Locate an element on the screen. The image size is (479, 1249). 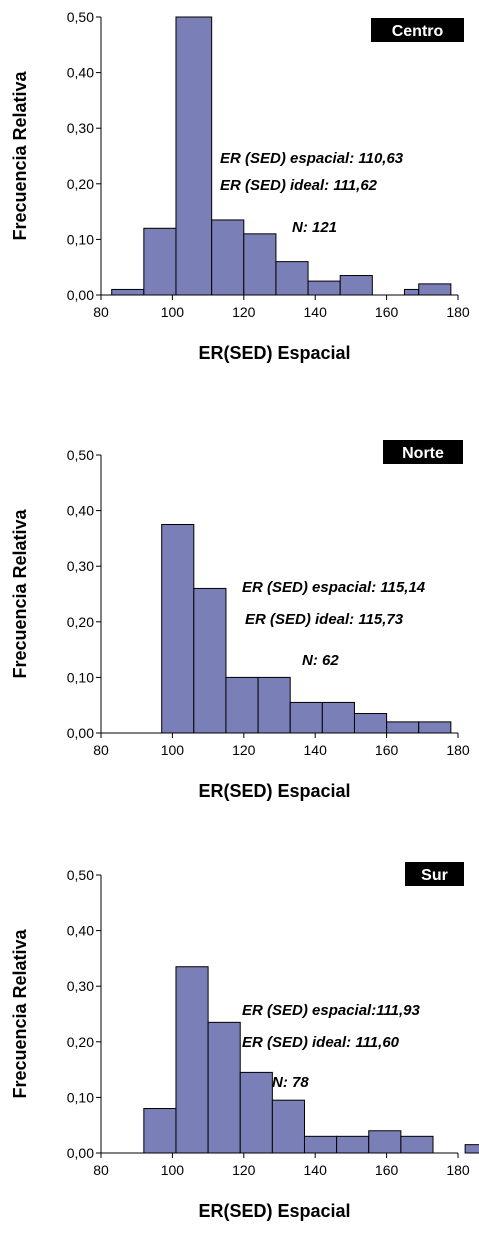
annotation-er-ideal: ER (SED) ideal: 111,60 is located at coordinates (321, 1042).